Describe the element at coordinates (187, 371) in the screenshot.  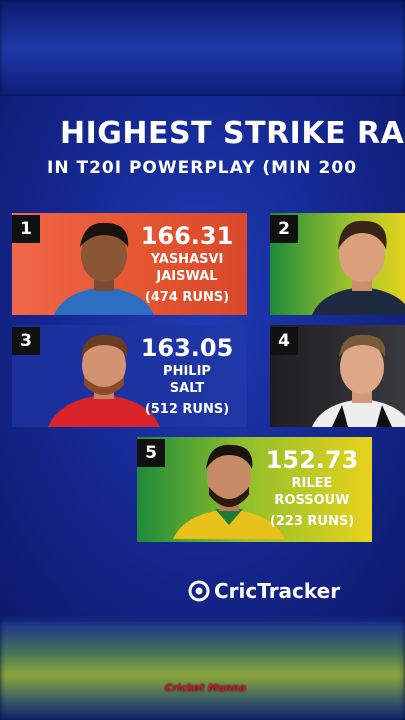
I see `player-name: PHILIP` at that location.